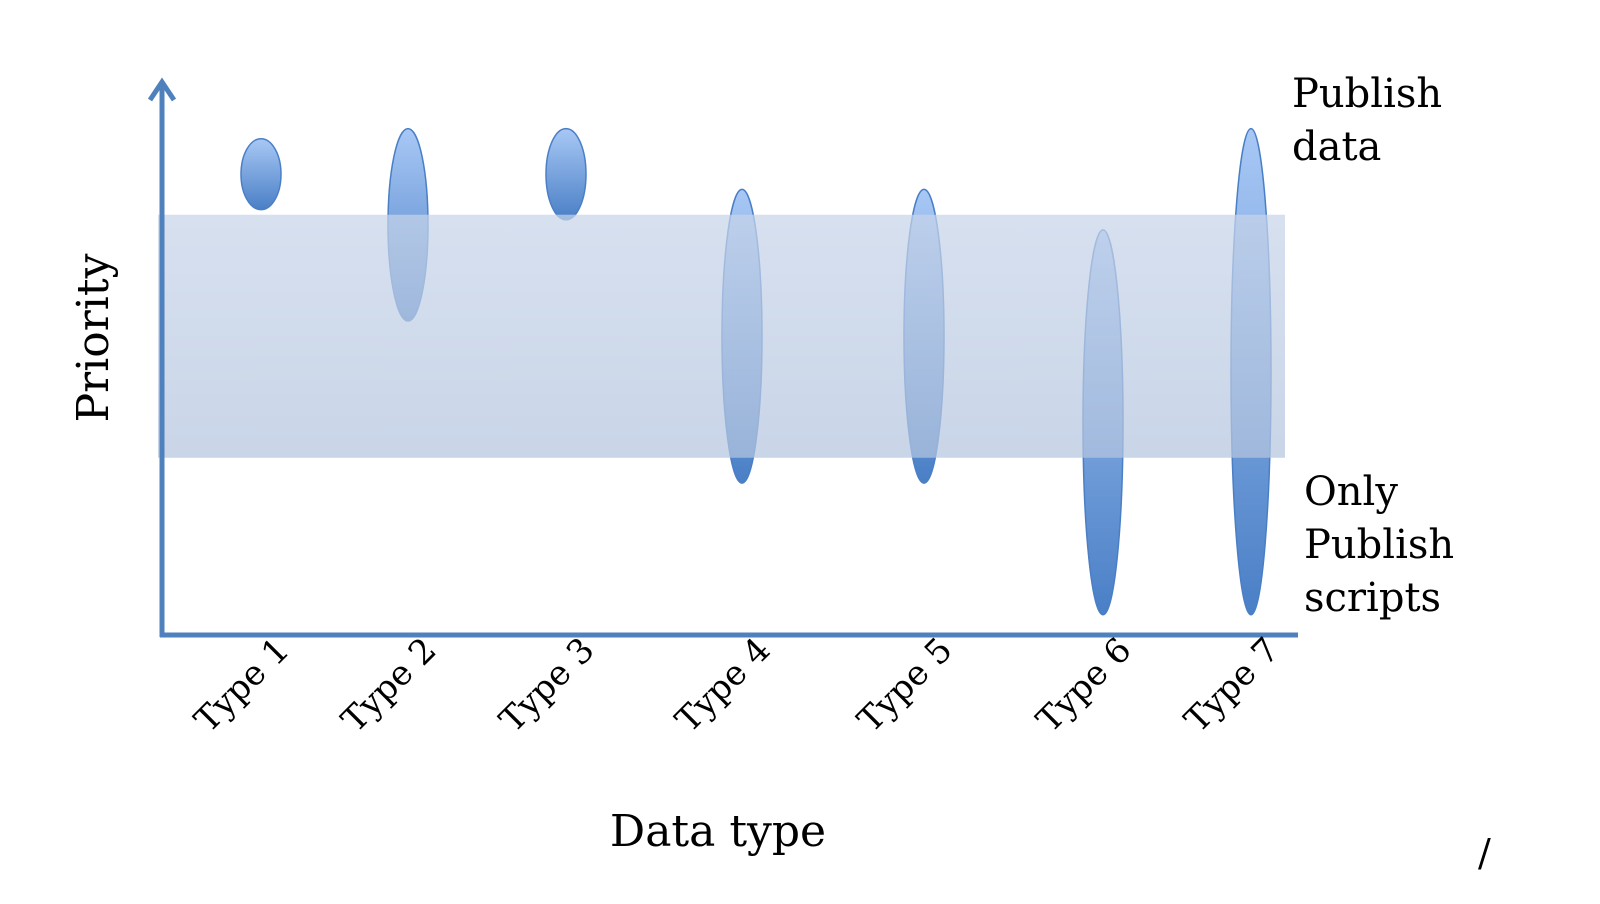 The height and width of the screenshot is (904, 1600). What do you see at coordinates (718, 831) in the screenshot?
I see `x-axis-title: Data type` at bounding box center [718, 831].